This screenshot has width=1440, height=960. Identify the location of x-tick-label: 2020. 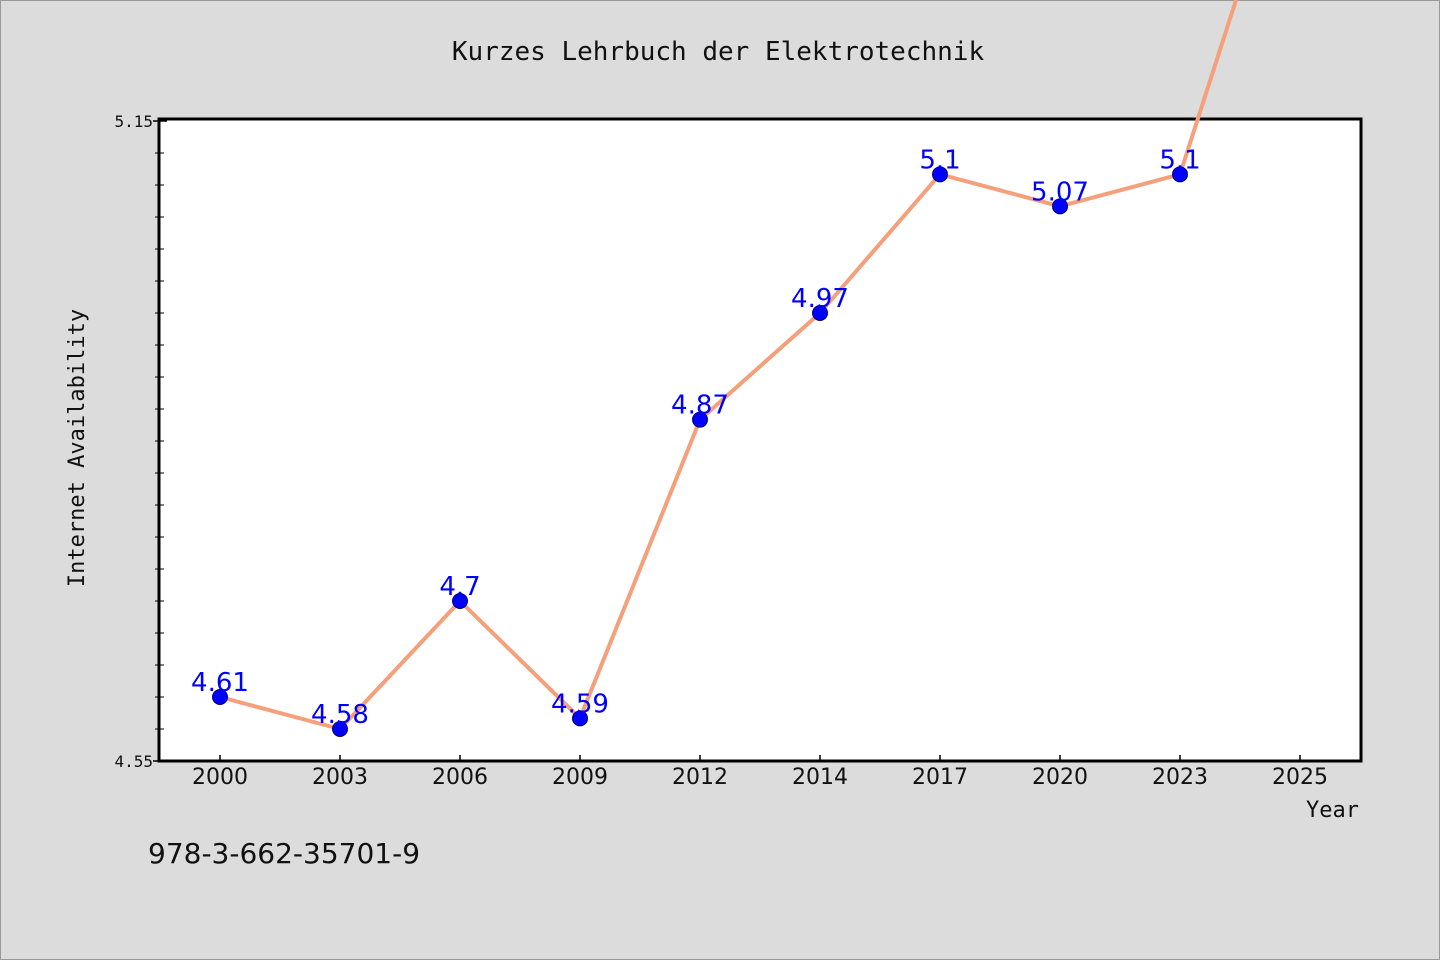
(1060, 777).